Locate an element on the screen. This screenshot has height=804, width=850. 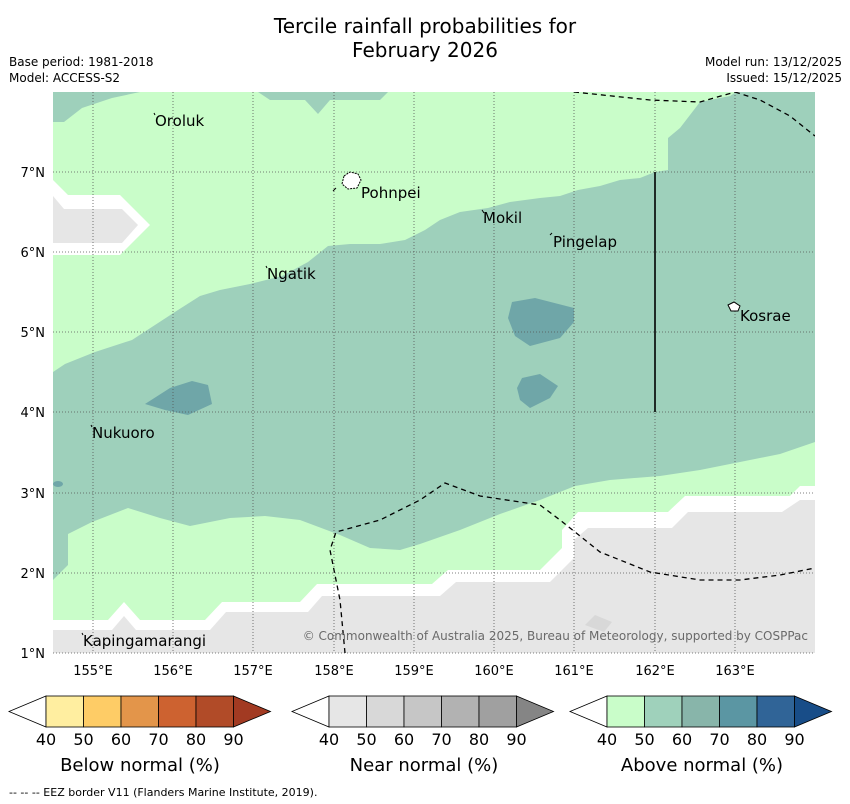
colorbar-below-normal is located at coordinates (139, 711).